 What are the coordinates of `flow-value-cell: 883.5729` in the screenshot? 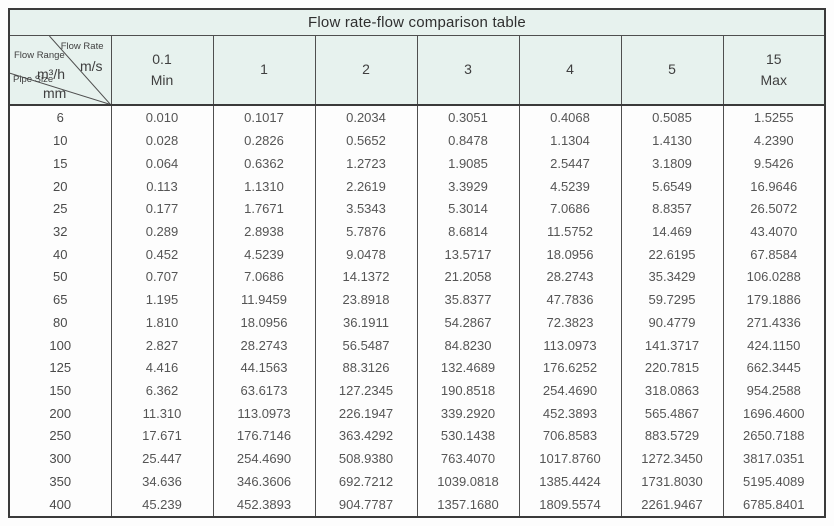 It's located at (671, 436).